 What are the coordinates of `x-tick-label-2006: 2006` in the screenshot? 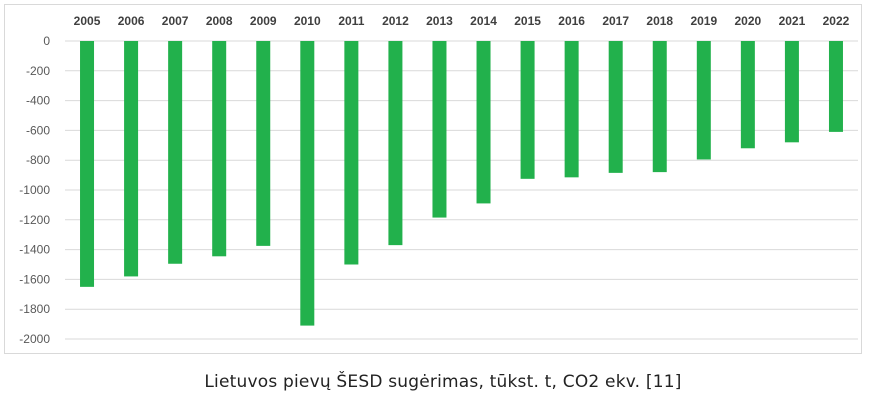 It's located at (131, 21).